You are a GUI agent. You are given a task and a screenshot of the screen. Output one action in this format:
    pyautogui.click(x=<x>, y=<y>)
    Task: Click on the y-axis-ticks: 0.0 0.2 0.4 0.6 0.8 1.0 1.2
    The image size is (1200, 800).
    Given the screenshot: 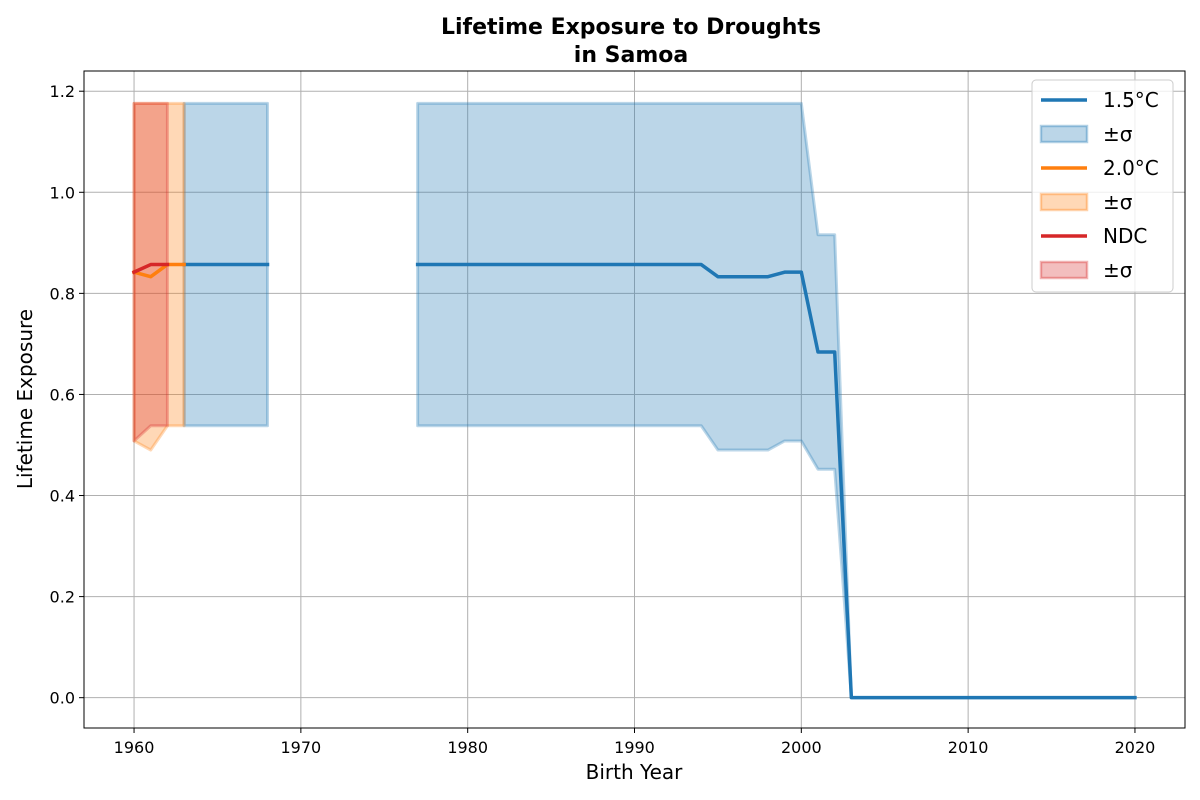 What is the action you would take?
    pyautogui.click(x=67, y=395)
    